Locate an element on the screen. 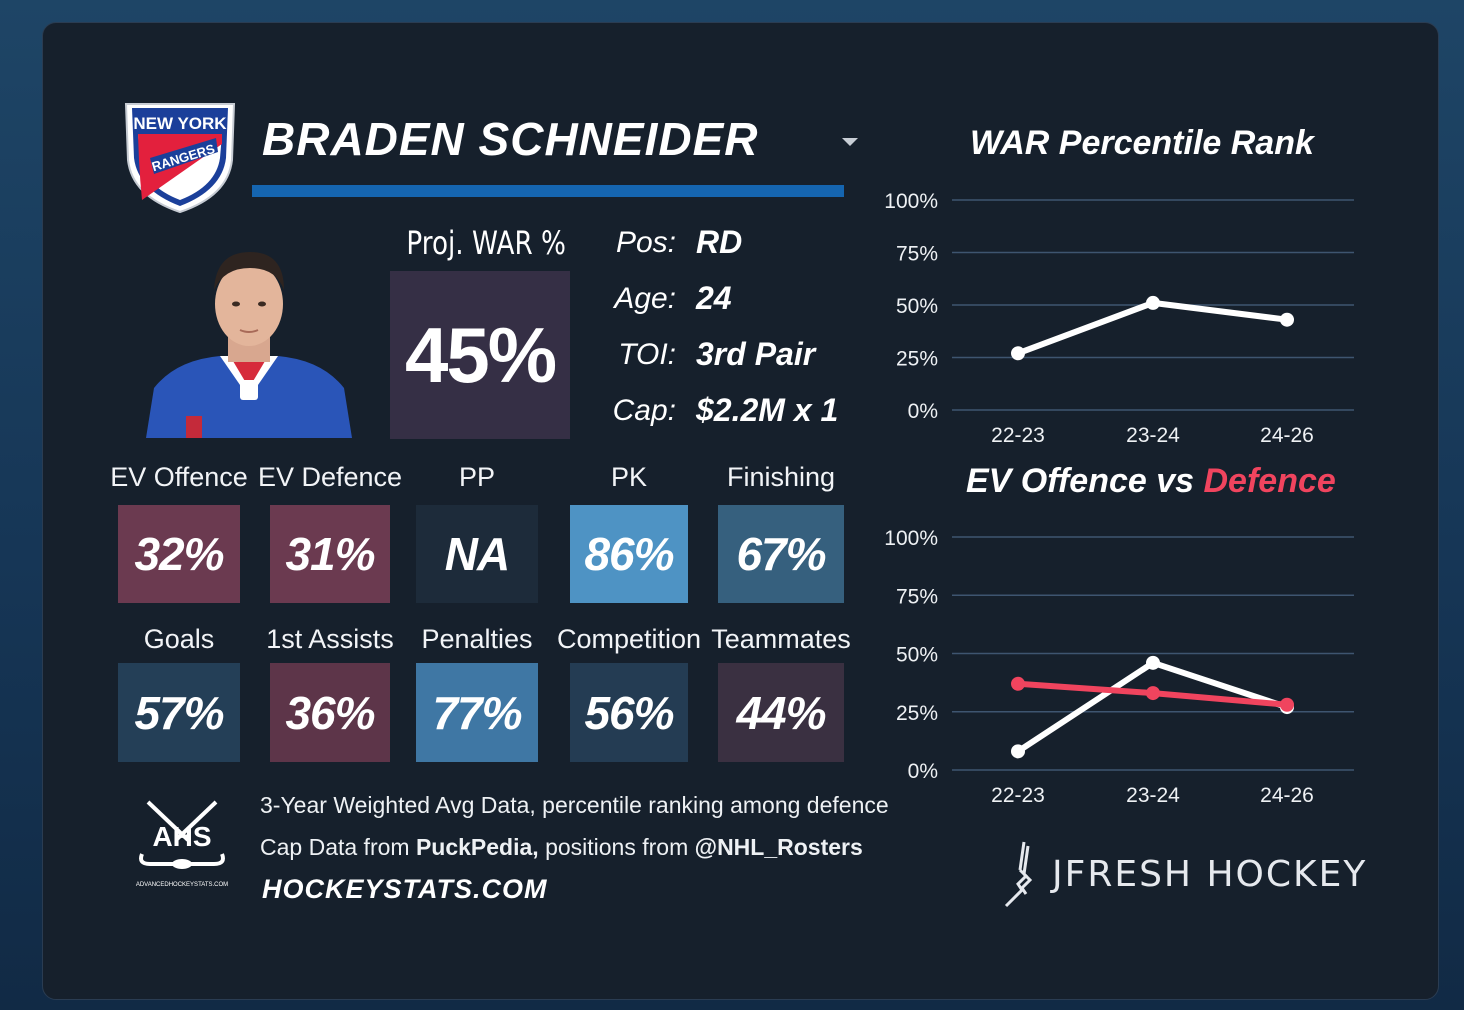  stat-label: Teammates is located at coordinates (781, 639).